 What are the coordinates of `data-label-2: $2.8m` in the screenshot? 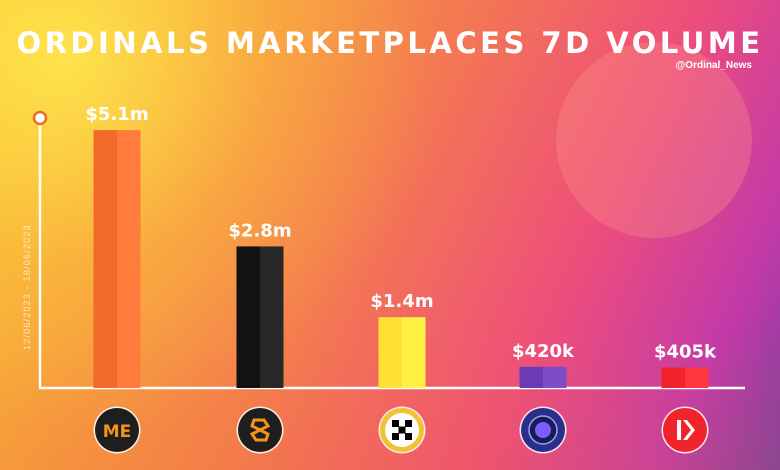 It's located at (259, 230).